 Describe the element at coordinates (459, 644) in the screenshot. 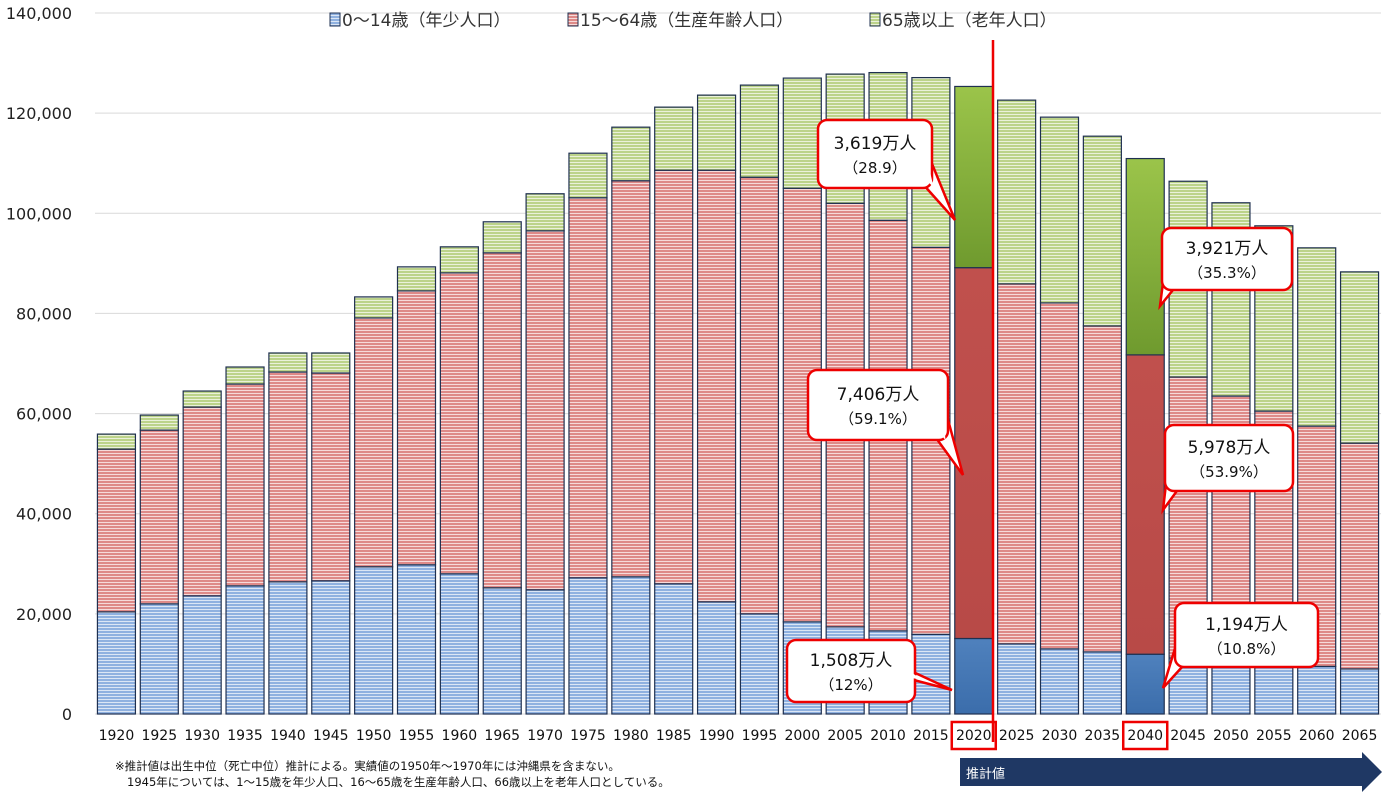

I see `bar-segment-young-1960` at that location.